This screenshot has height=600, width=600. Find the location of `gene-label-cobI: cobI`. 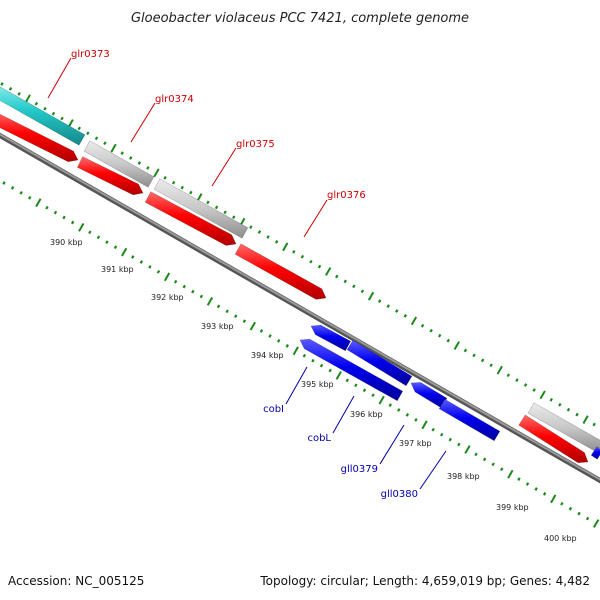

gene-label-cobI: cobI is located at coordinates (273, 409).